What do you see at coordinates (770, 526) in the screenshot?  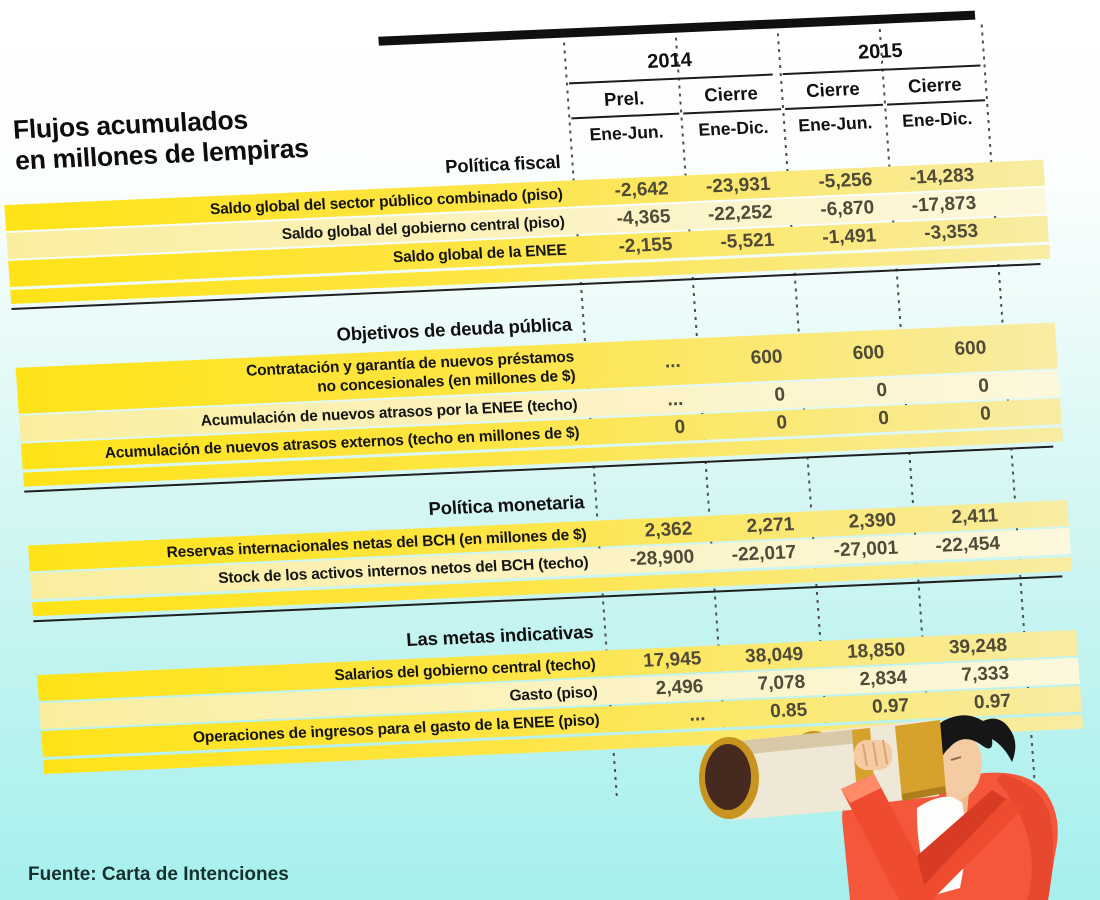 I see `value-cell: 2,271` at bounding box center [770, 526].